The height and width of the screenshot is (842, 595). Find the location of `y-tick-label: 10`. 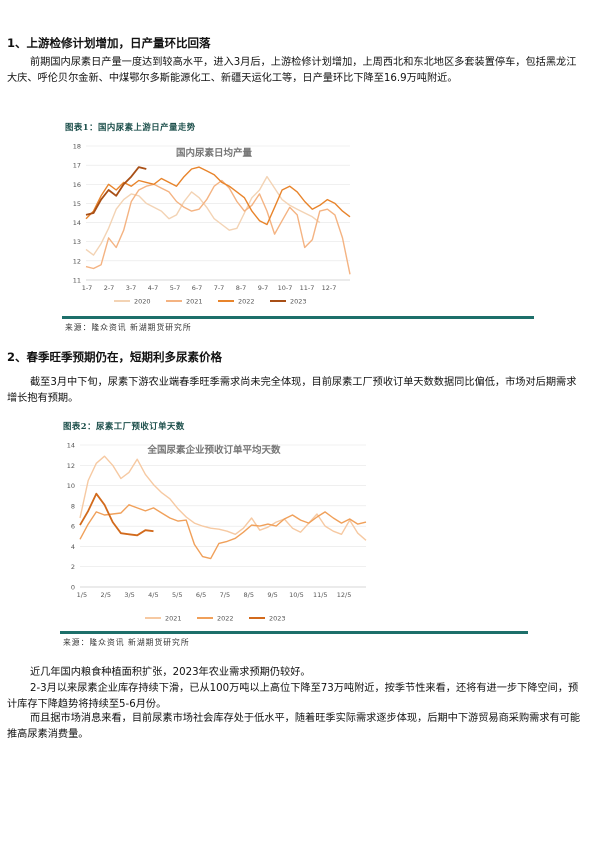

y-tick-label: 10 is located at coordinates (71, 486).